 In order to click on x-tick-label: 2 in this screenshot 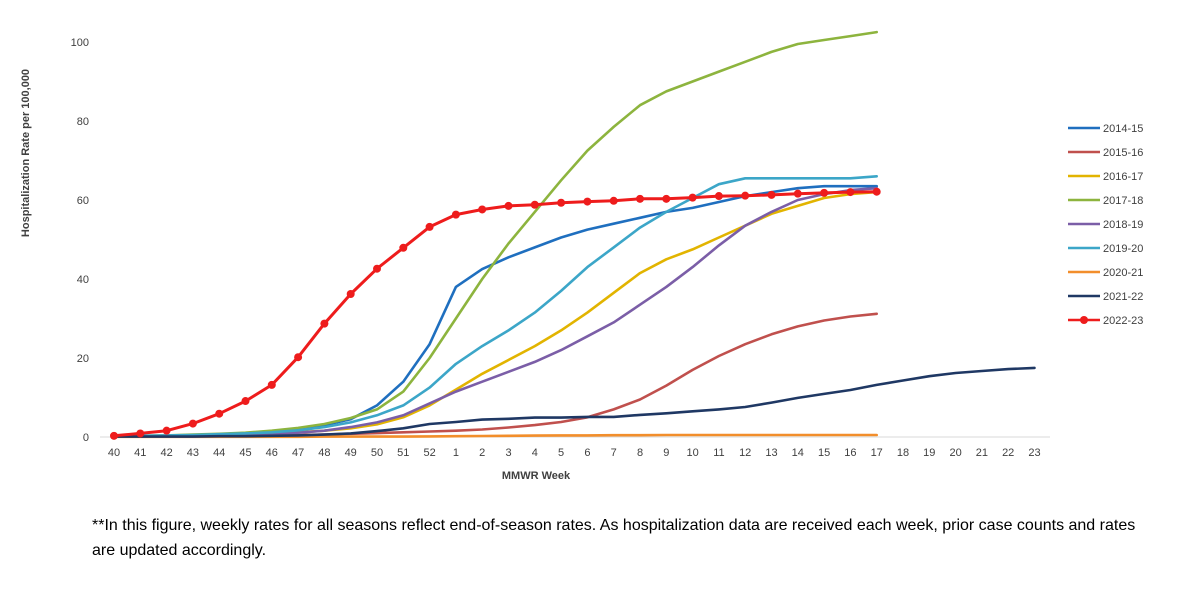, I will do `click(482, 453)`.